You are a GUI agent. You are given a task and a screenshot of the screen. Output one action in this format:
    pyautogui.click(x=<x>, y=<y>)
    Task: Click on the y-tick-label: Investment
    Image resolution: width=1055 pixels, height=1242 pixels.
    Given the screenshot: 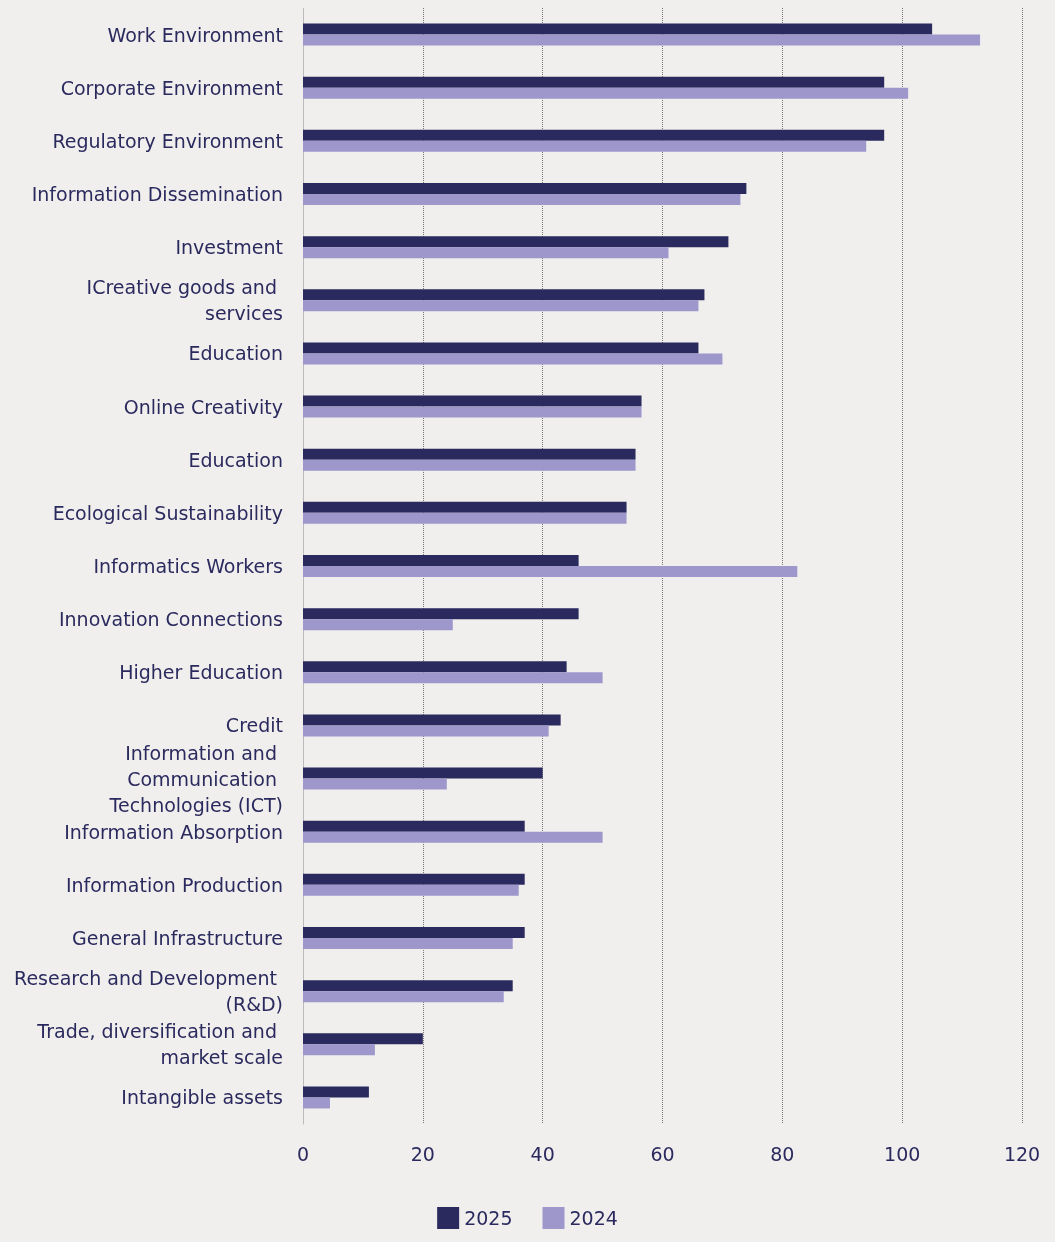 What is the action you would take?
    pyautogui.click(x=229, y=247)
    